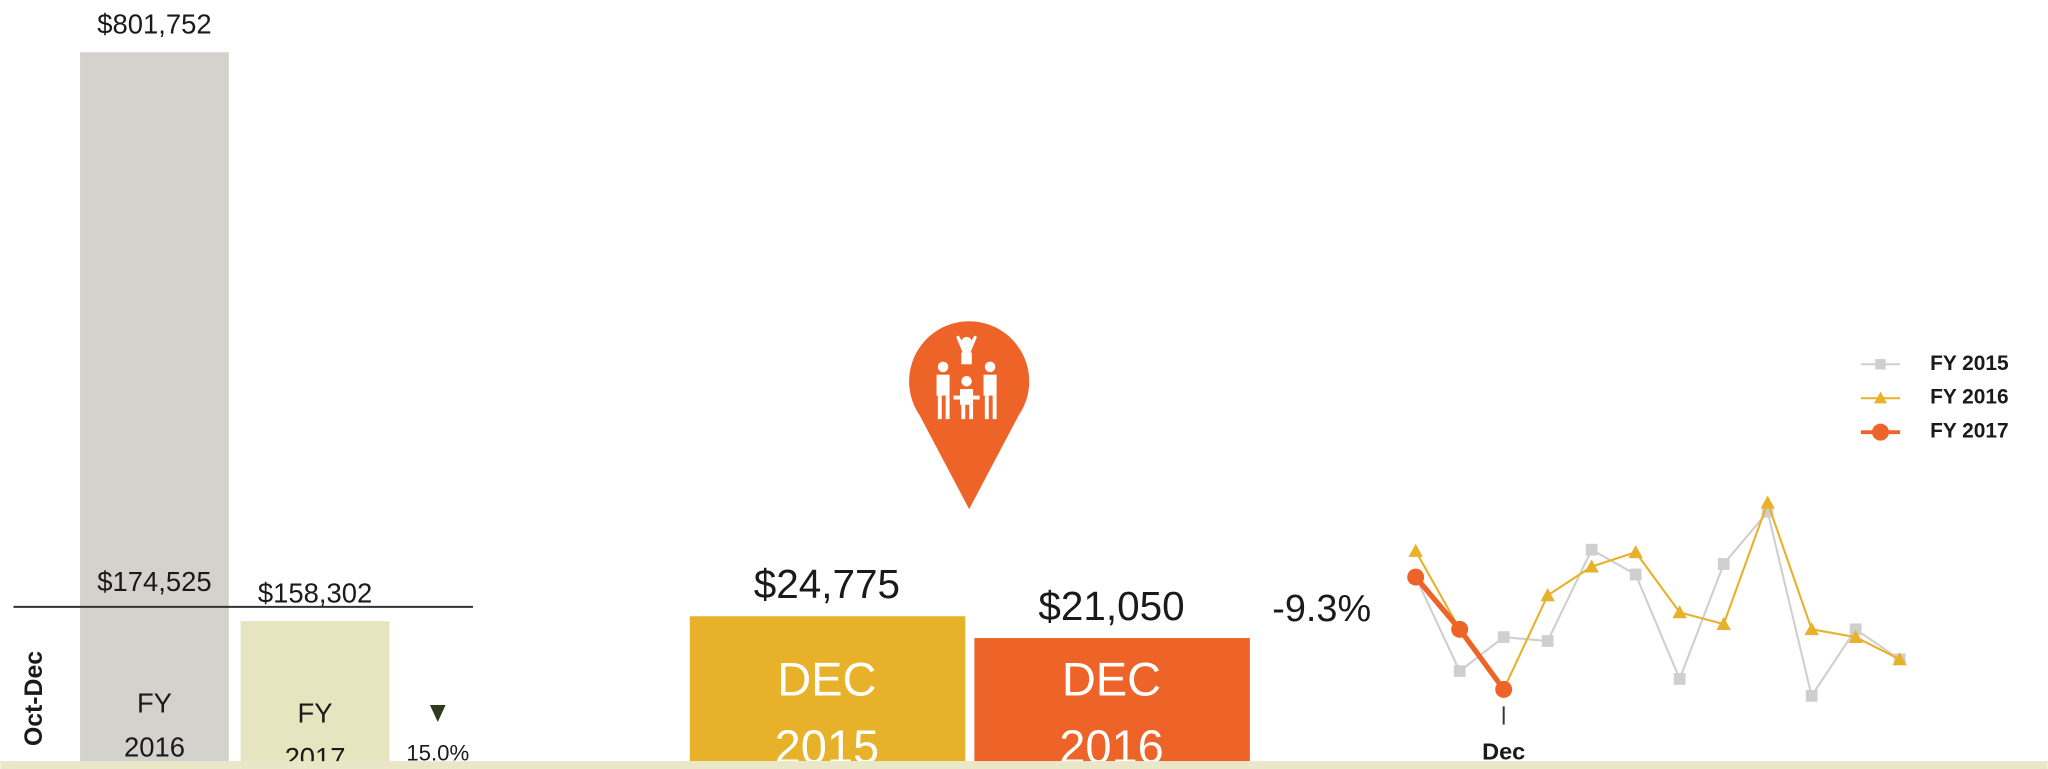 The width and height of the screenshot is (2048, 769). I want to click on legend-label: FY 2017, so click(1969, 431).